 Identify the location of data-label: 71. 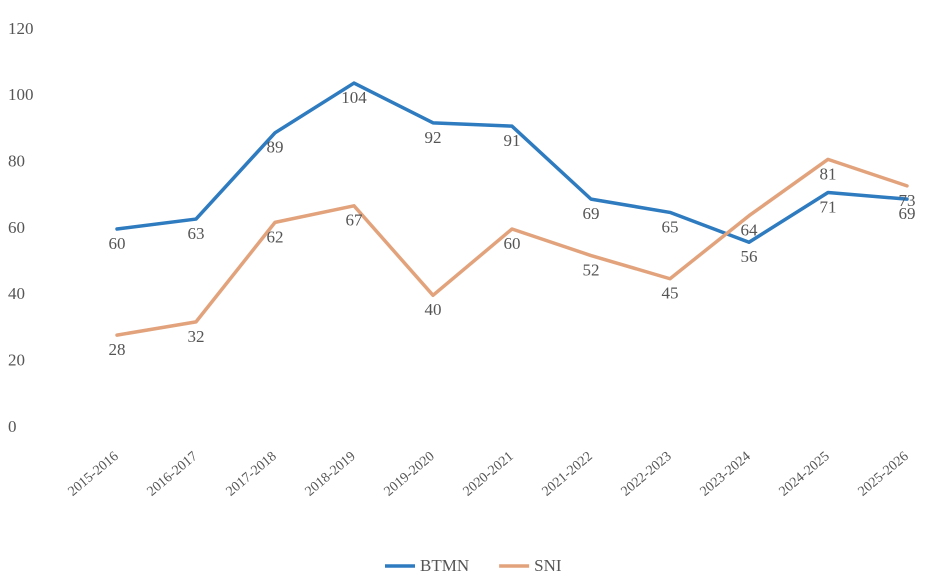
(828, 206).